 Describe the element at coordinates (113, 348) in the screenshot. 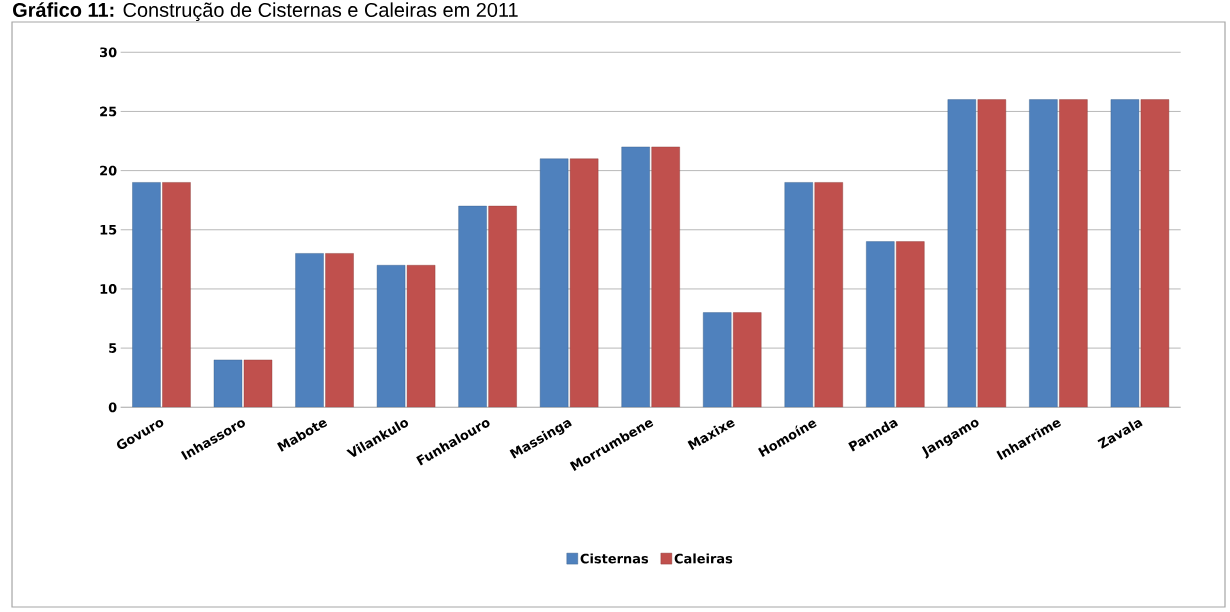

I see `y-tick-label: 5` at that location.